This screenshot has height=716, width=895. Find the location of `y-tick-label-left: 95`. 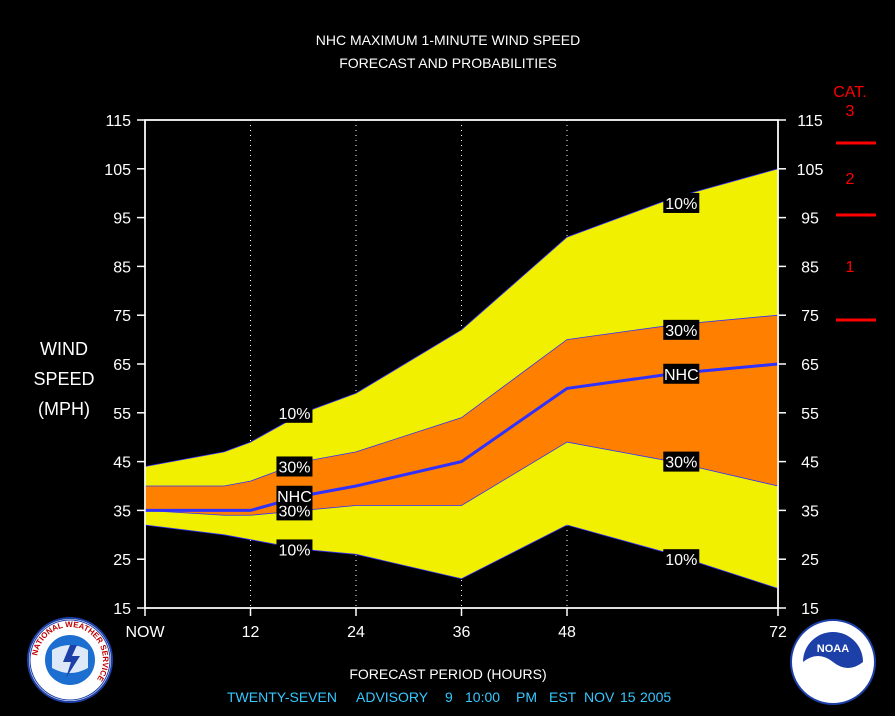

y-tick-label-left: 95 is located at coordinates (122, 219).